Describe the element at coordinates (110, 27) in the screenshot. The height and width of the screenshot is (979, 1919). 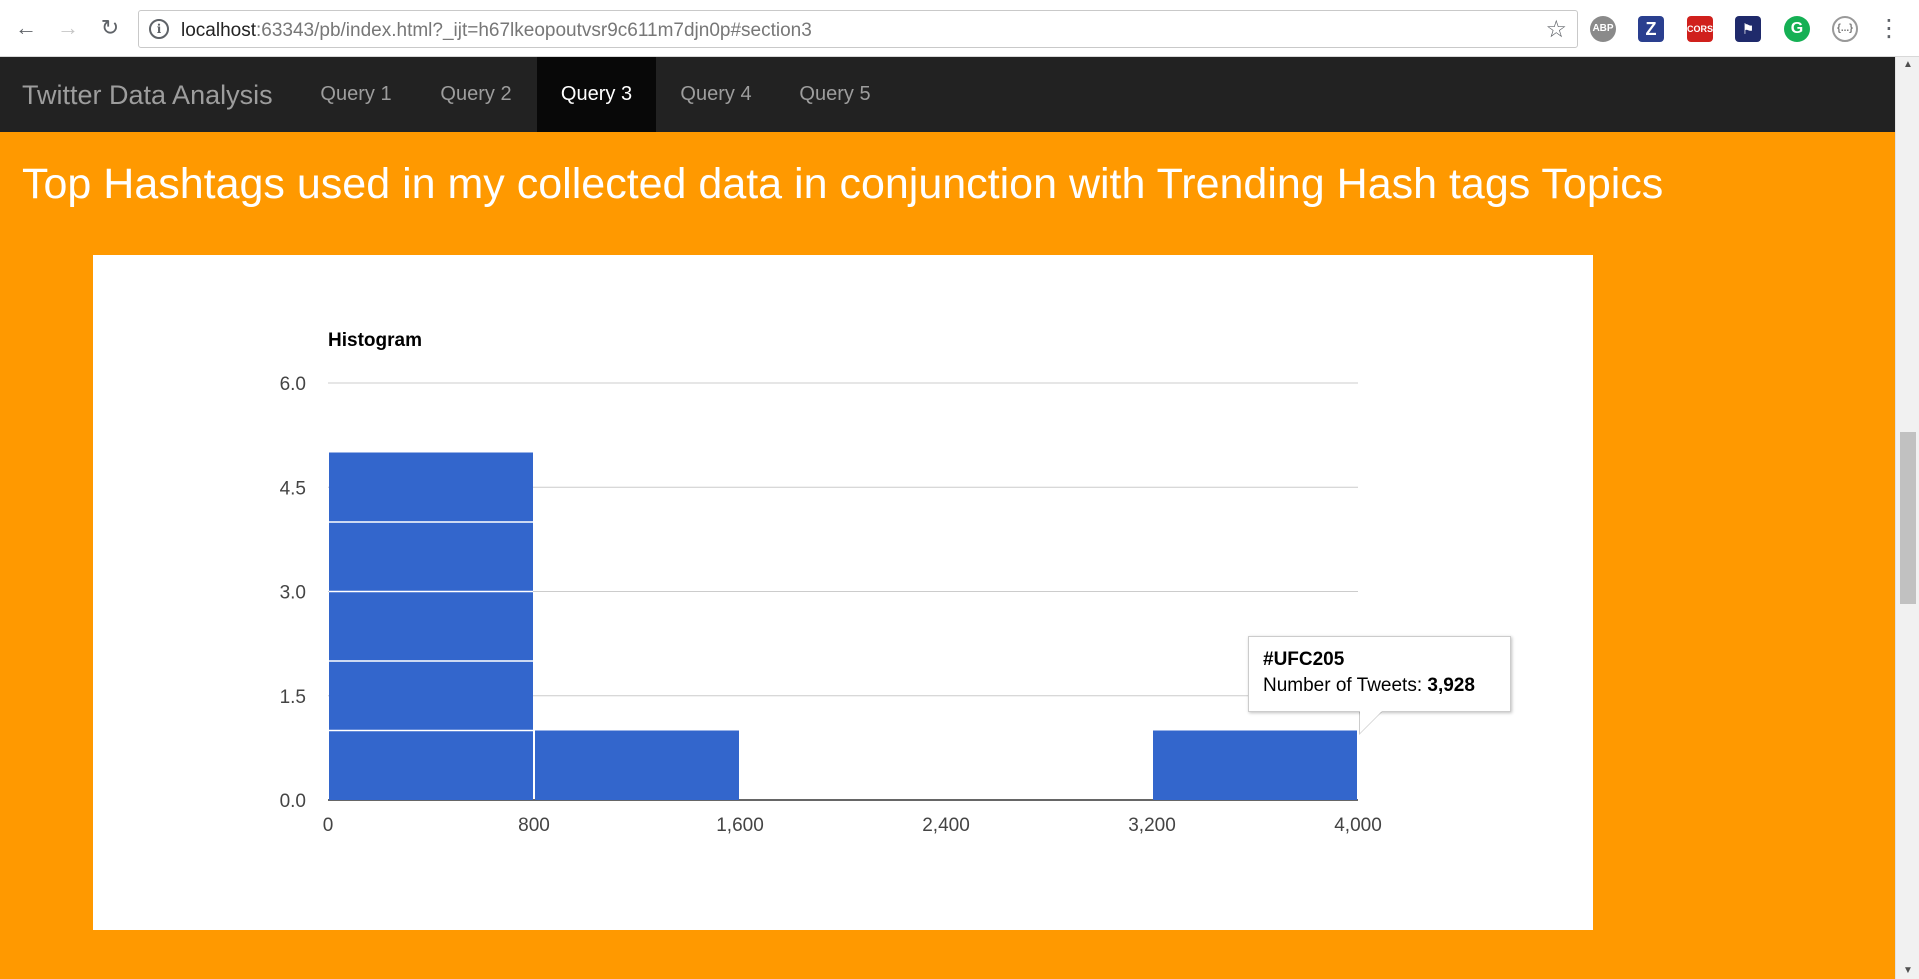
I see `reload-icon: ↻` at that location.